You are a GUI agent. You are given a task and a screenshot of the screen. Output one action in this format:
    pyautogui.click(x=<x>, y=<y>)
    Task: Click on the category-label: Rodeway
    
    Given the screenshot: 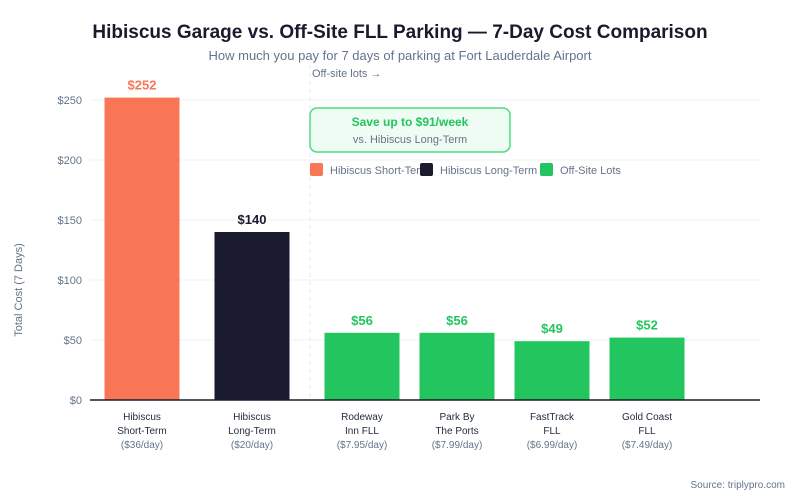 What is the action you would take?
    pyautogui.click(x=362, y=417)
    